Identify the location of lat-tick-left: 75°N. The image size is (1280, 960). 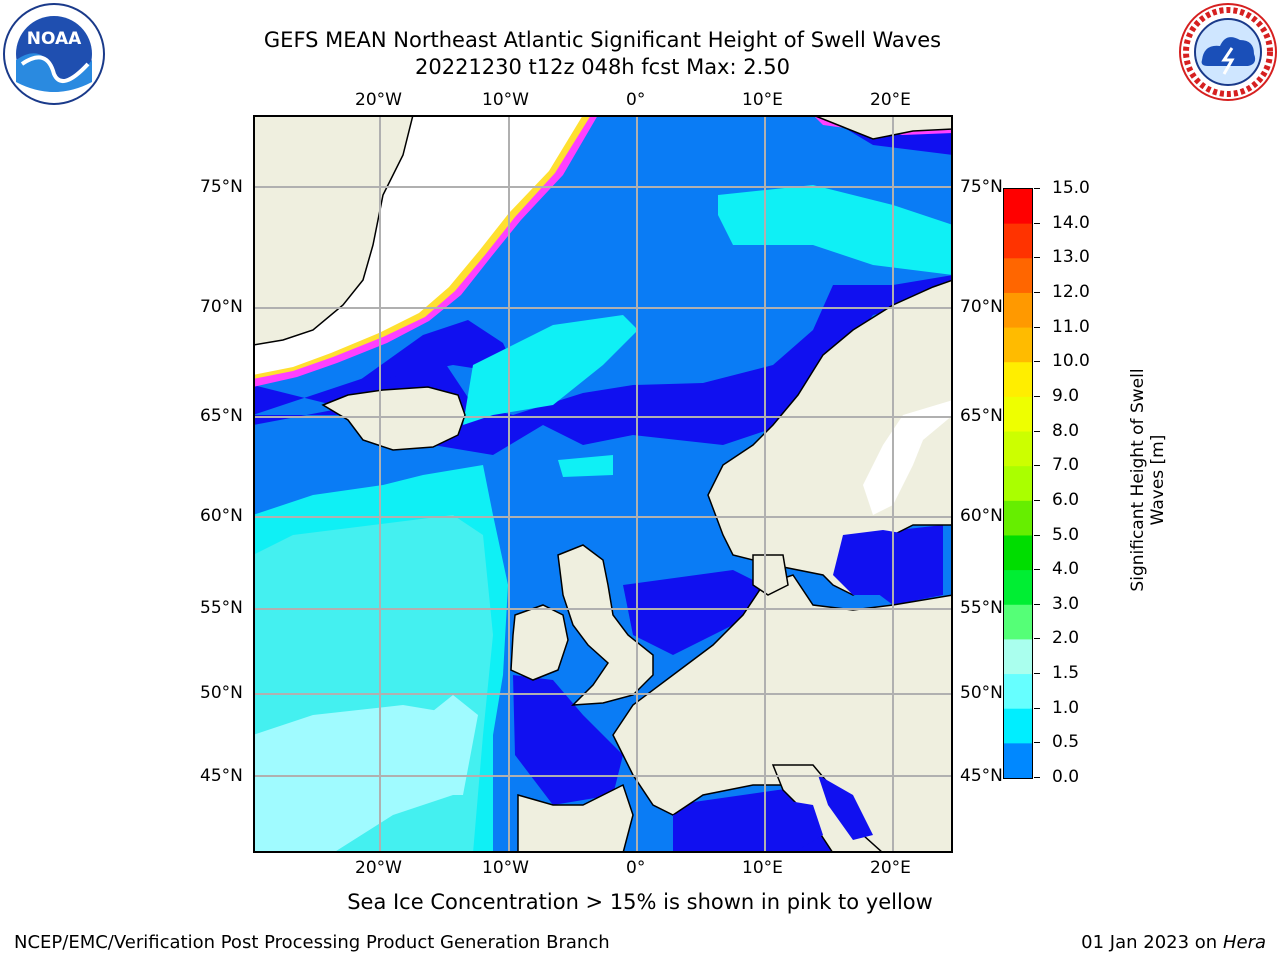
(221, 187).